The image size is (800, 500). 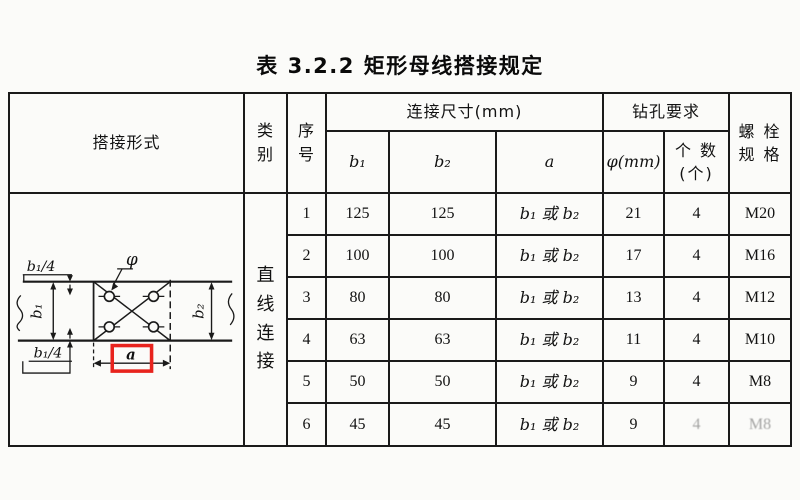 I want to click on break-mark-right, so click(x=231, y=309).